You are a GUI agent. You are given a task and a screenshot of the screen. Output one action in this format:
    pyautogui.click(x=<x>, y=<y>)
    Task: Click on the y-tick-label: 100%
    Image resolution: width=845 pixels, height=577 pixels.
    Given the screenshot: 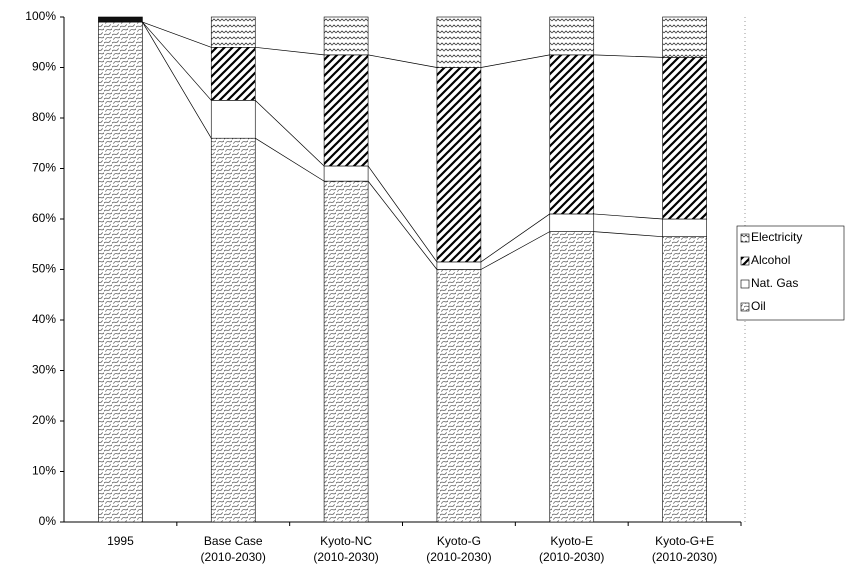 What is the action you would take?
    pyautogui.click(x=40, y=16)
    